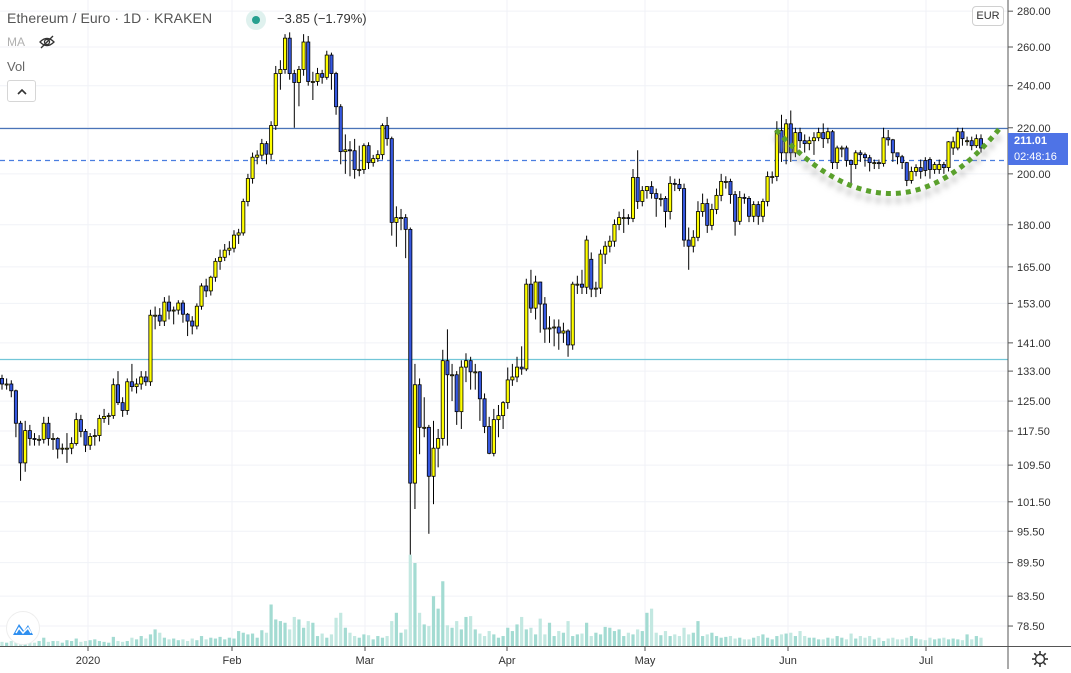 This screenshot has height=673, width=1071. I want to click on symbol-title: Ethereum / Euro · 1D · KRAKEN, so click(110, 18).